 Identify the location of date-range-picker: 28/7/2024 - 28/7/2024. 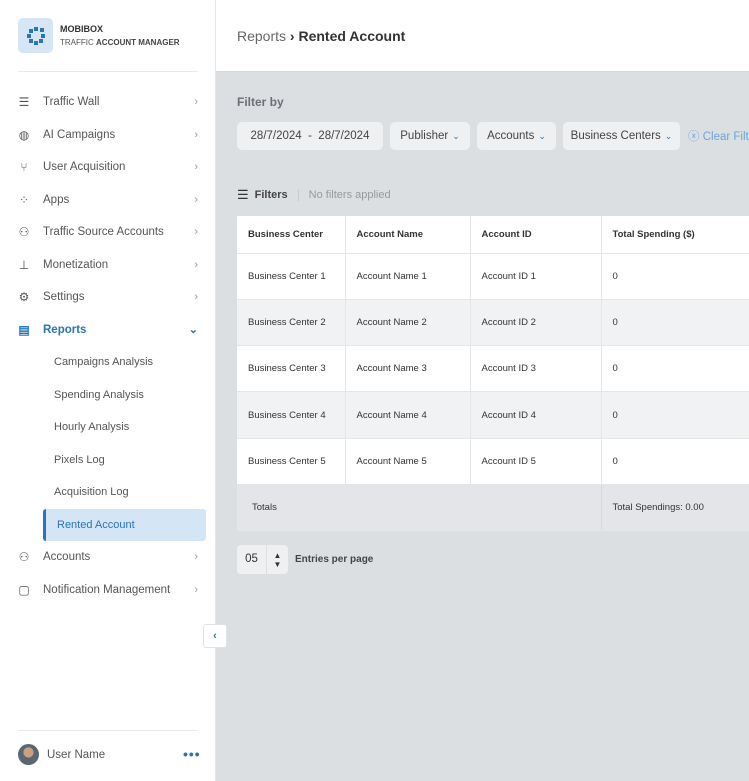
(310, 136).